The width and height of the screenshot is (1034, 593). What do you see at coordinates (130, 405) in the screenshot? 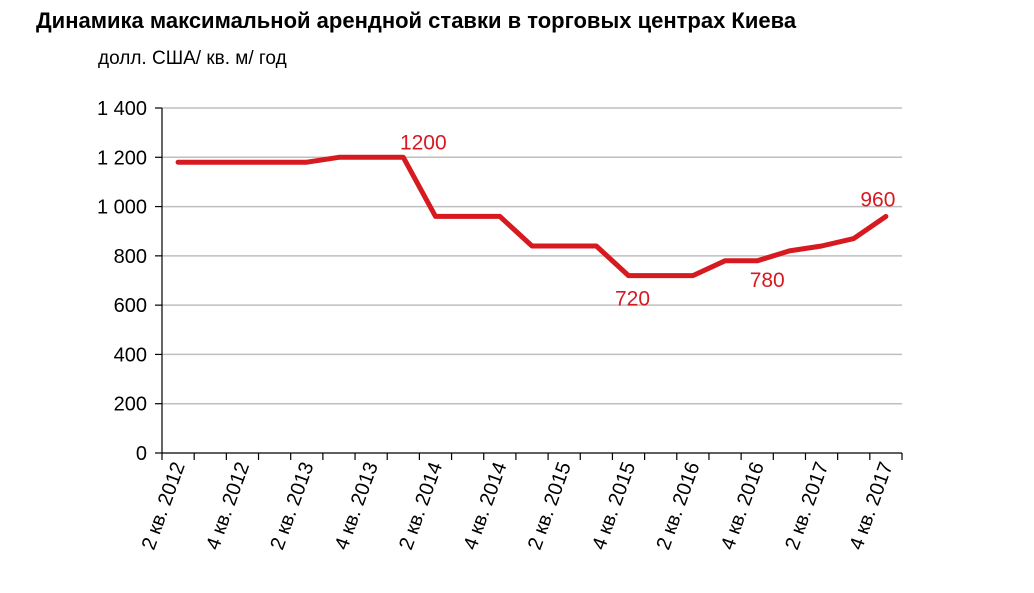
I see `y-tick-label: 200` at bounding box center [130, 405].